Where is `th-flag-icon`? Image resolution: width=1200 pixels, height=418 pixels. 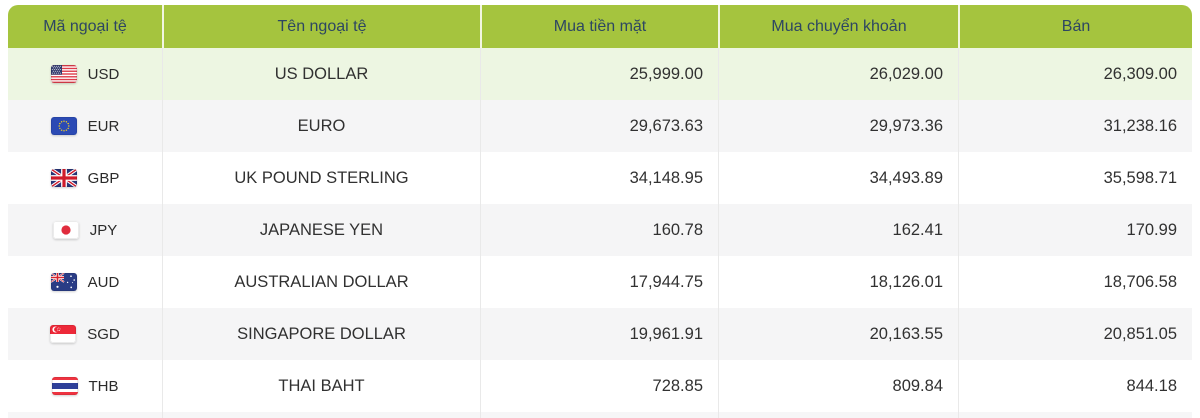
th-flag-icon is located at coordinates (64, 386).